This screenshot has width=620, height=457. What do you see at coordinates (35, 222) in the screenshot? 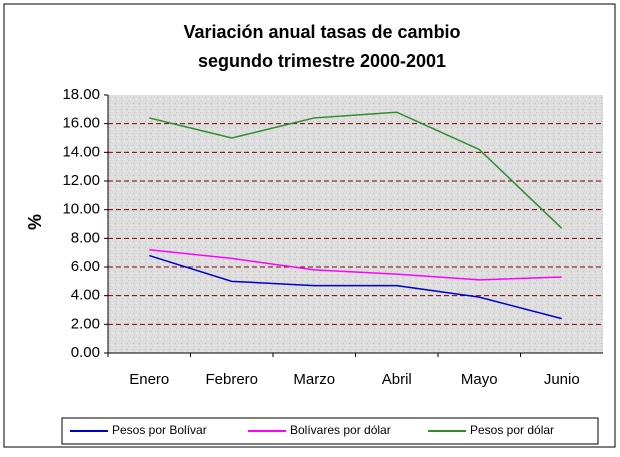
I see `y-axis-label: %` at bounding box center [35, 222].